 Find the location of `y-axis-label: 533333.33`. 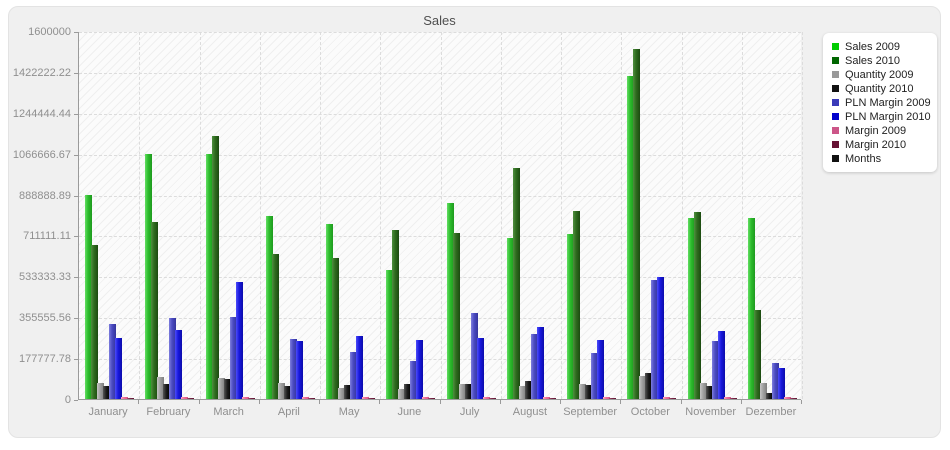

y-axis-label: 533333.33 is located at coordinates (45, 277).